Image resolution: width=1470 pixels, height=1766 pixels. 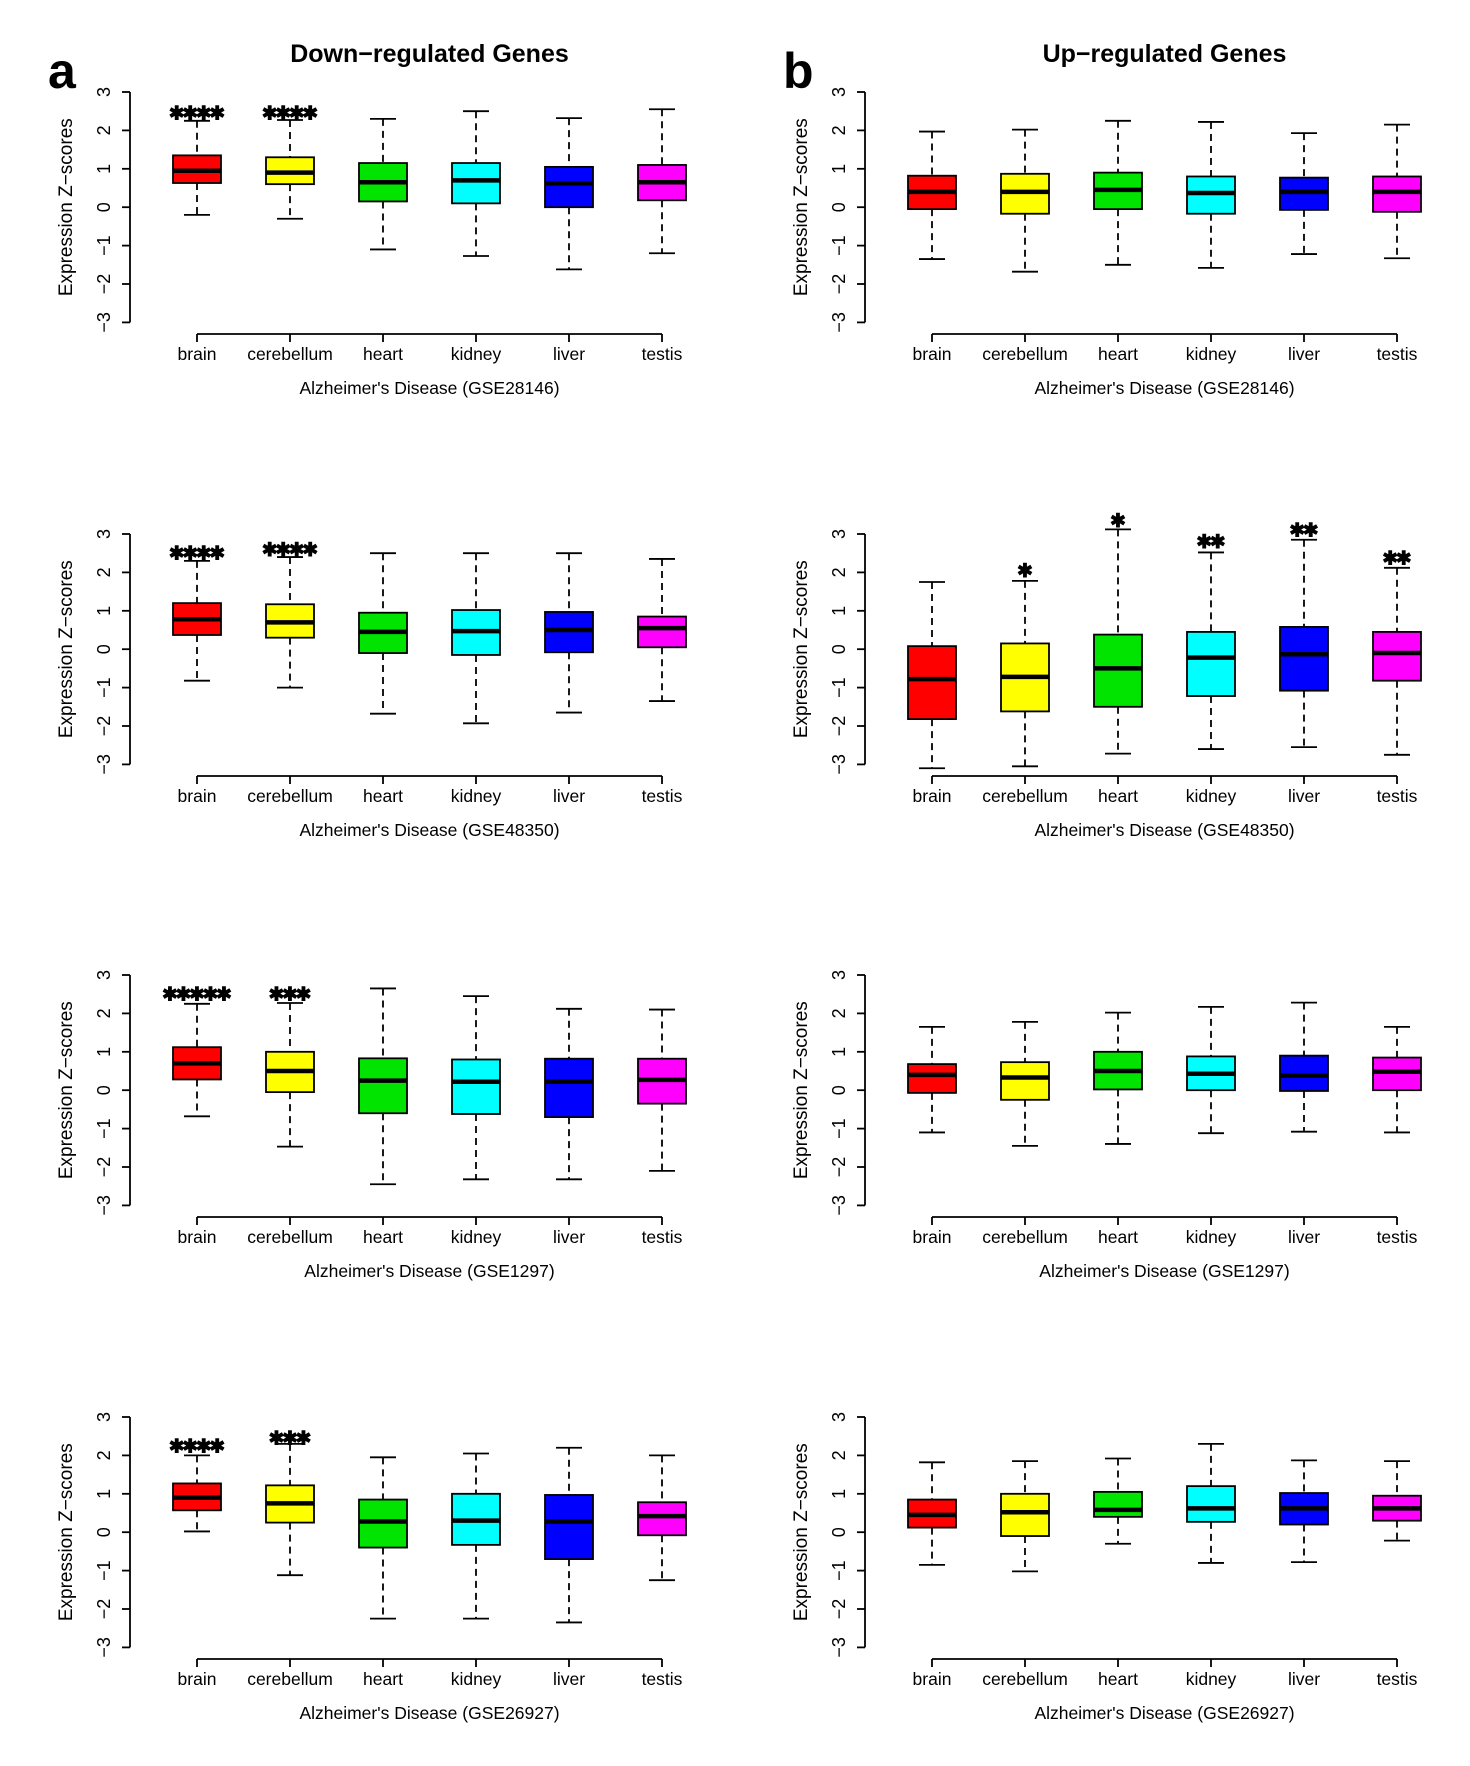 I want to click on box-testis: ✱✱, so click(x=1397, y=651).